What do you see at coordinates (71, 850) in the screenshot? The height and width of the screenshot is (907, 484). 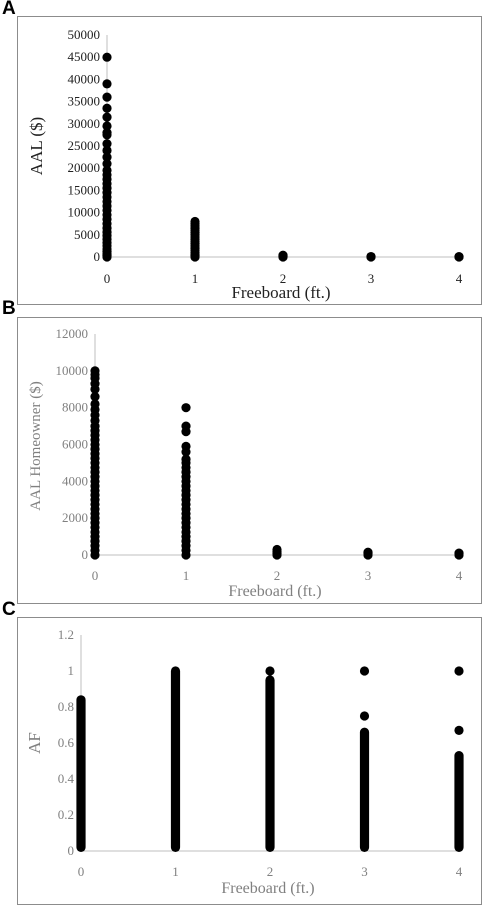 I see `y-tick-label-c: 0` at bounding box center [71, 850].